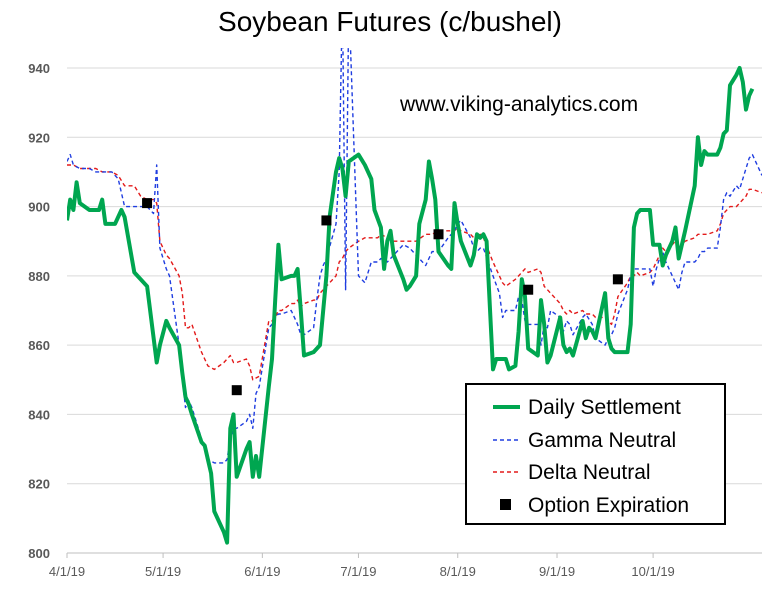 The image size is (782, 606). What do you see at coordinates (39, 276) in the screenshot?
I see `y-tick-label: 880` at bounding box center [39, 276].